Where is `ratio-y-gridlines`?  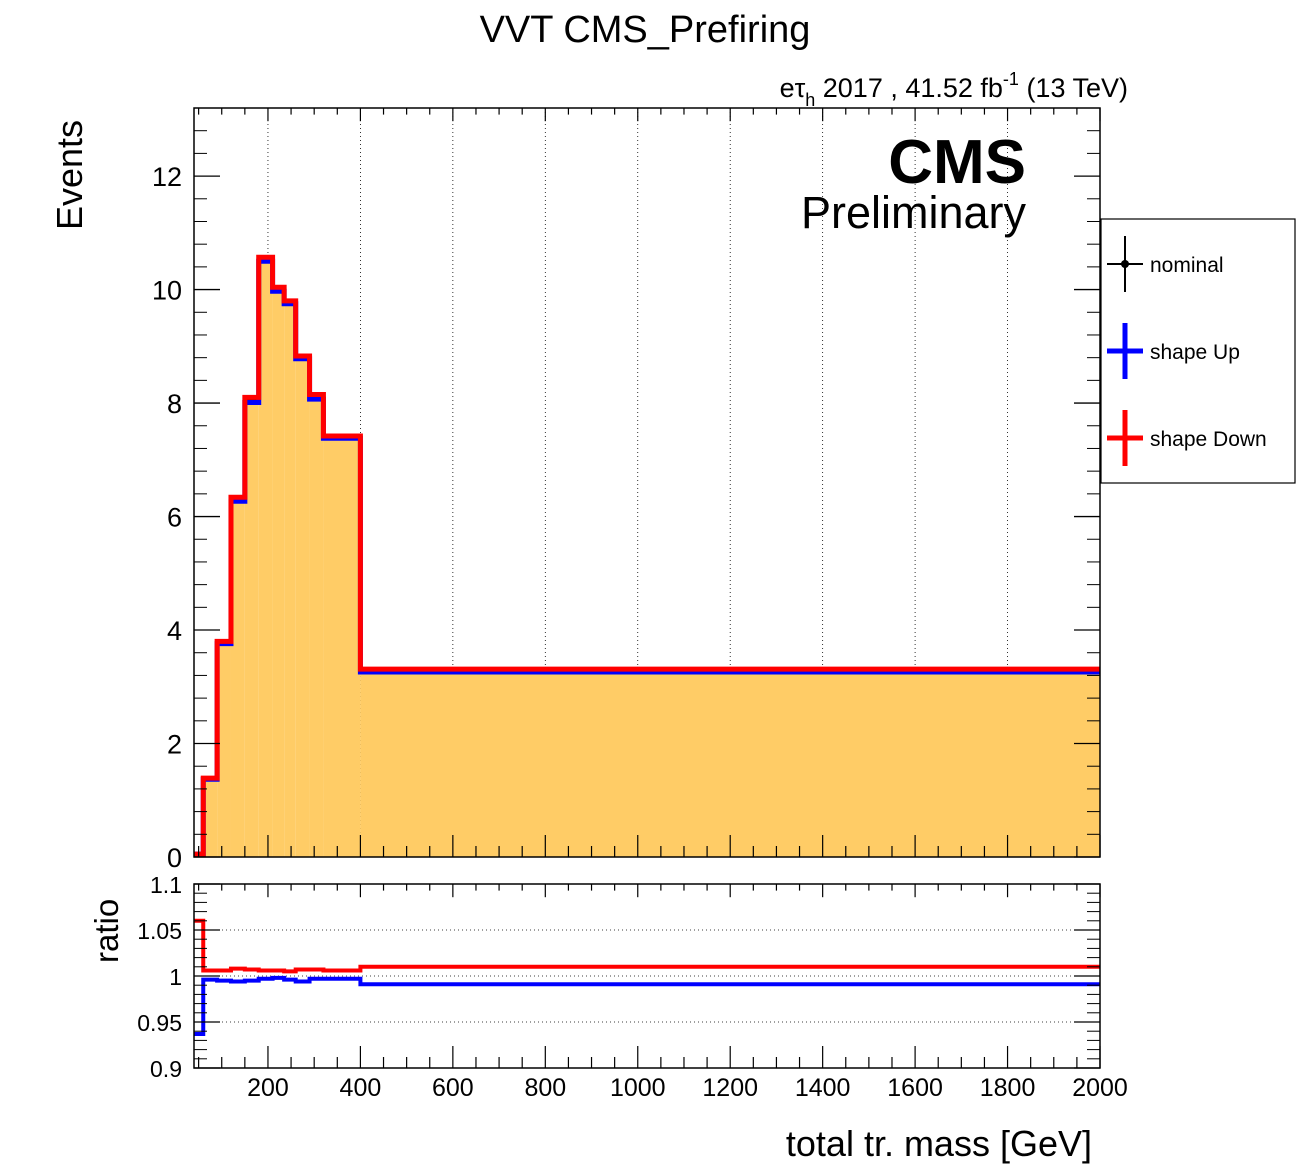 ratio-y-gridlines is located at coordinates (647, 976).